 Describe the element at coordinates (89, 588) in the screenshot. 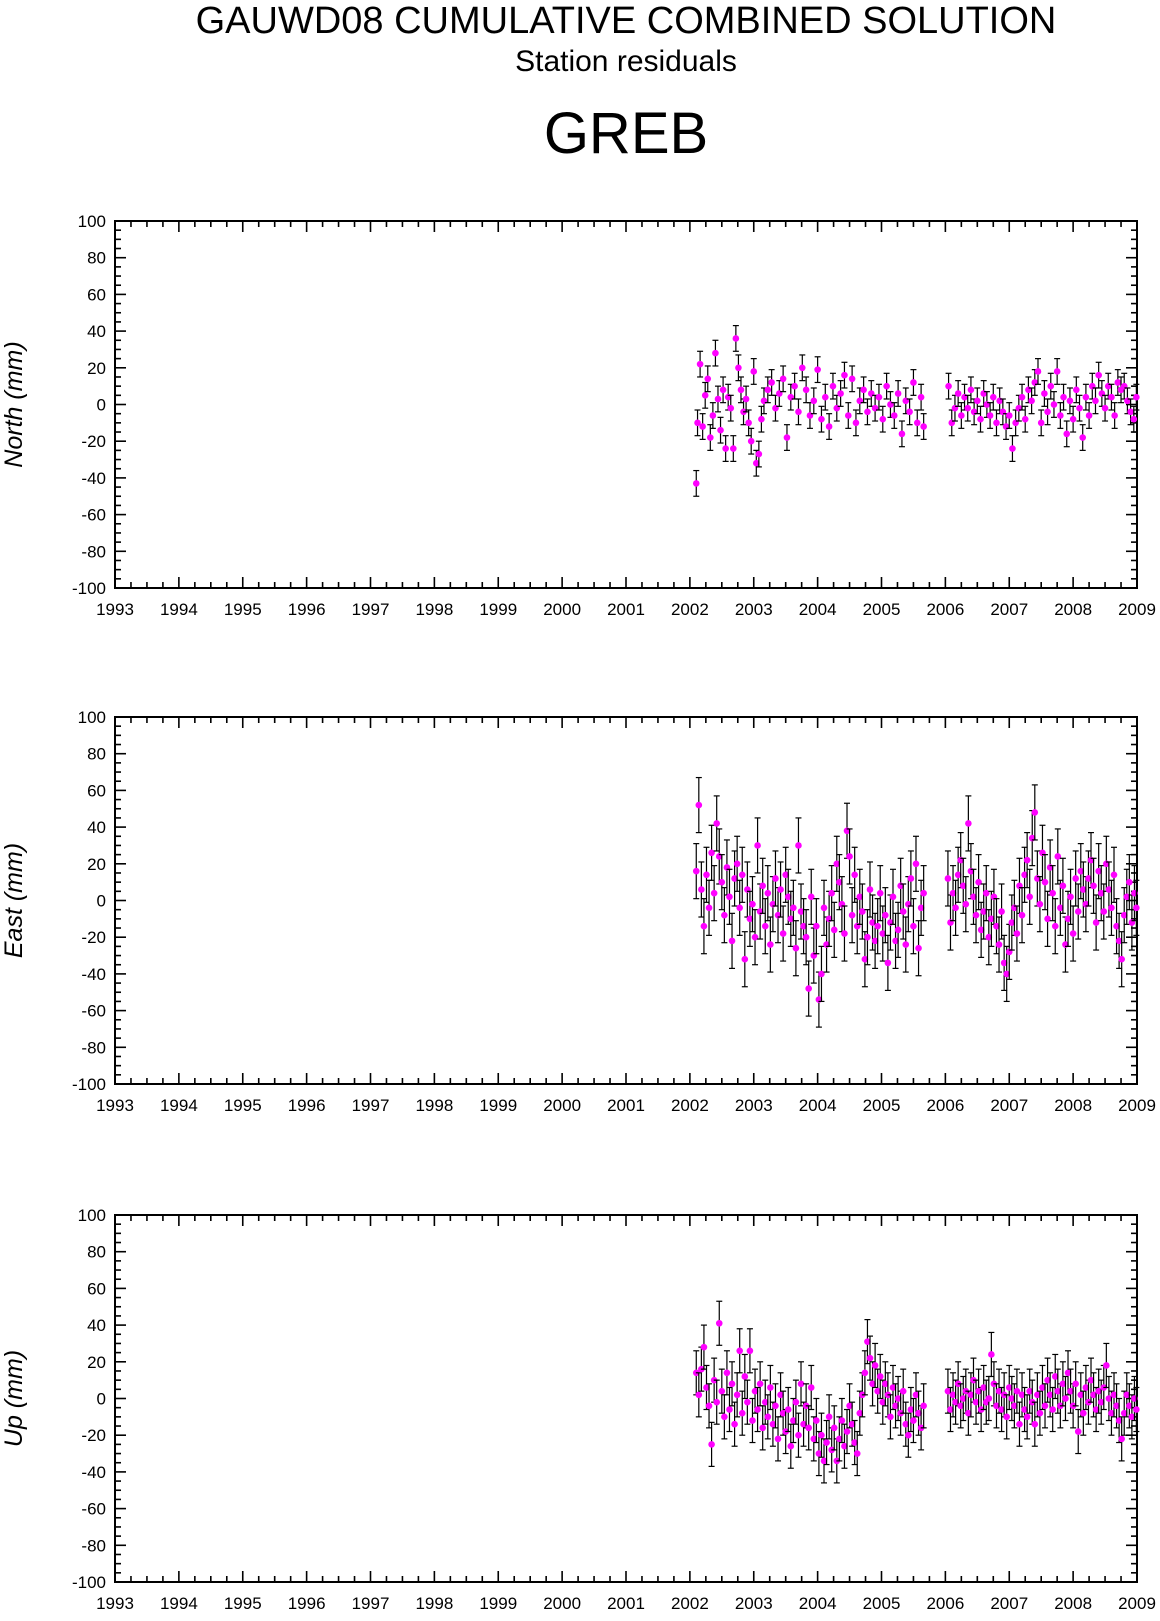

I see `north-y-tick-label: -100` at that location.